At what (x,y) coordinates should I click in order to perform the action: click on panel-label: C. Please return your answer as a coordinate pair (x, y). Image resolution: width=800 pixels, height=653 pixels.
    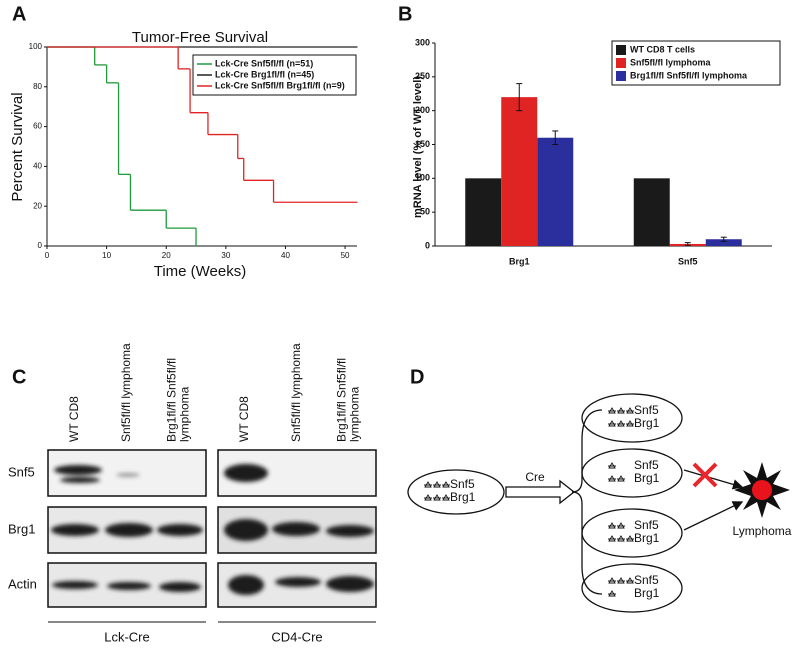
    Looking at the image, I should click on (19, 377).